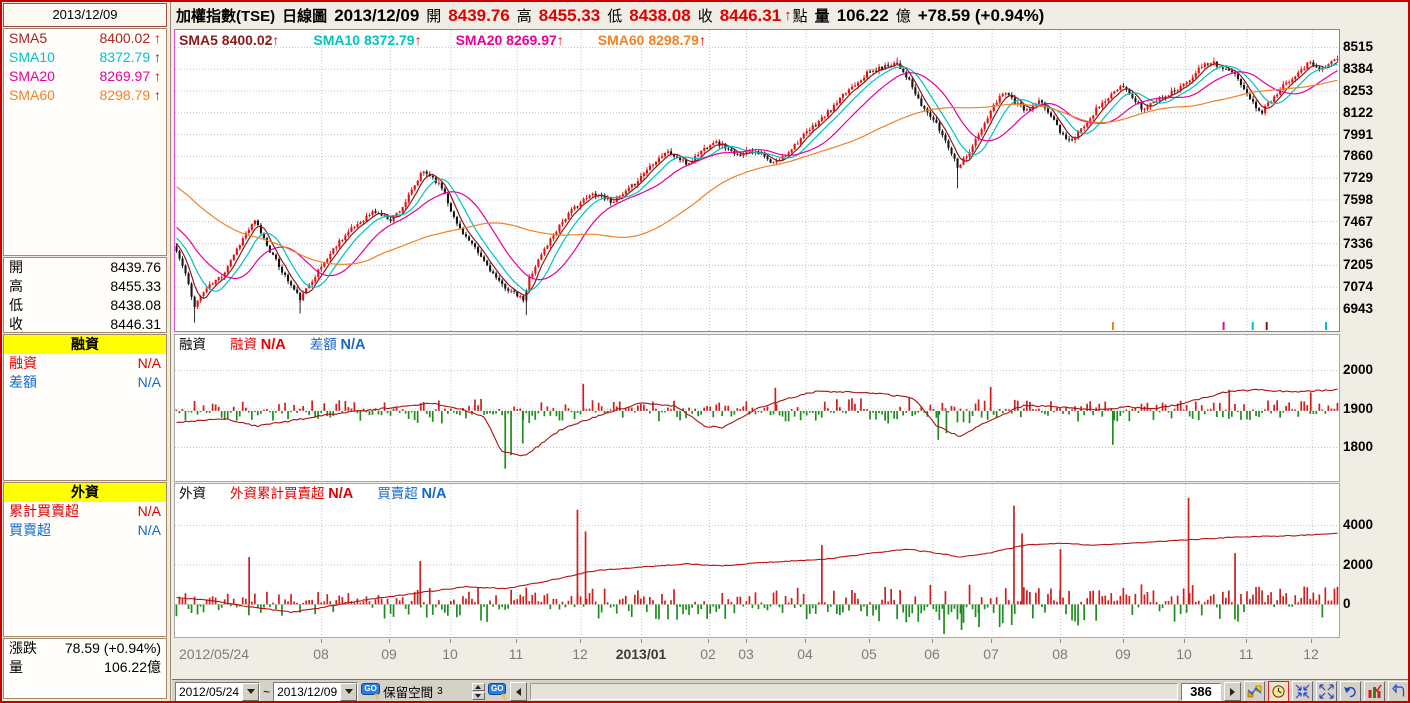 The height and width of the screenshot is (703, 1410). What do you see at coordinates (85, 407) in the screenshot?
I see `sidebar-margin-panel: 融資 融資 N/A 差額 N/A` at bounding box center [85, 407].